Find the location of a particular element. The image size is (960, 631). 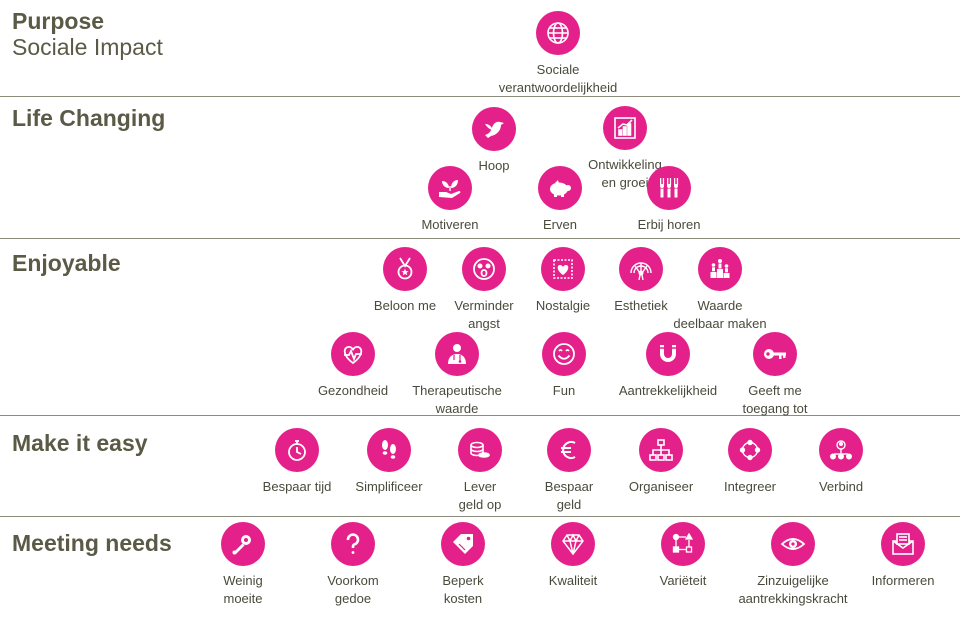

item-label: Beperk kosten is located at coordinates (463, 589).